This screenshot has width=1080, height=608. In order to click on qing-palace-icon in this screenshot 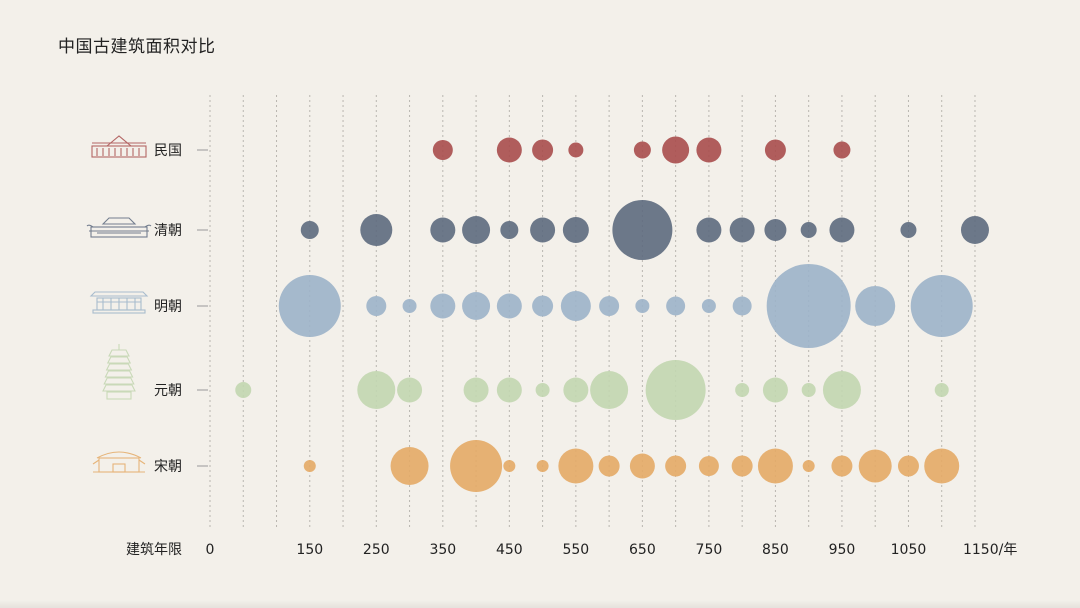, I will do `click(119, 227)`.